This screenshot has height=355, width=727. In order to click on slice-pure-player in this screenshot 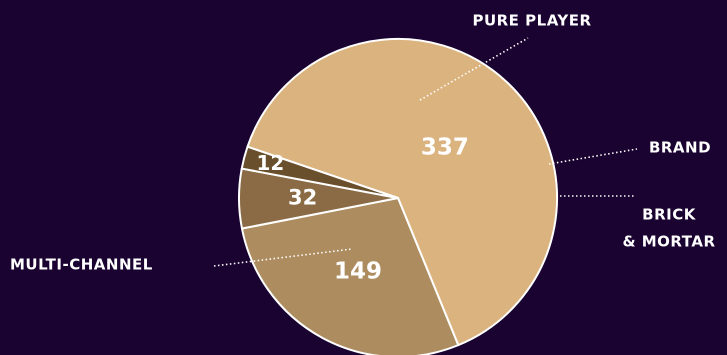, I will do `click(350, 276)`.